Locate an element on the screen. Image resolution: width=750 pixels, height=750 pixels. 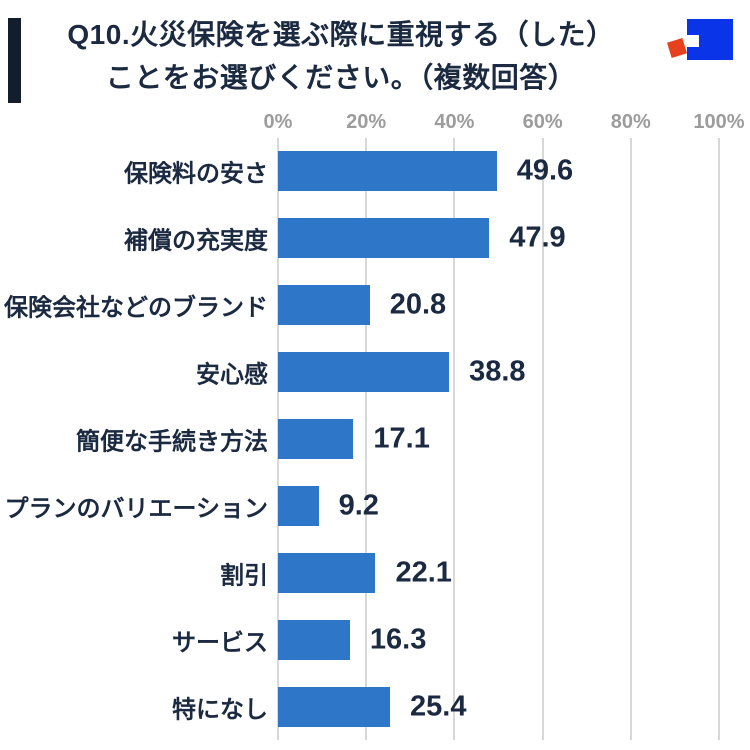
value-label: 25.4 is located at coordinates (438, 706).